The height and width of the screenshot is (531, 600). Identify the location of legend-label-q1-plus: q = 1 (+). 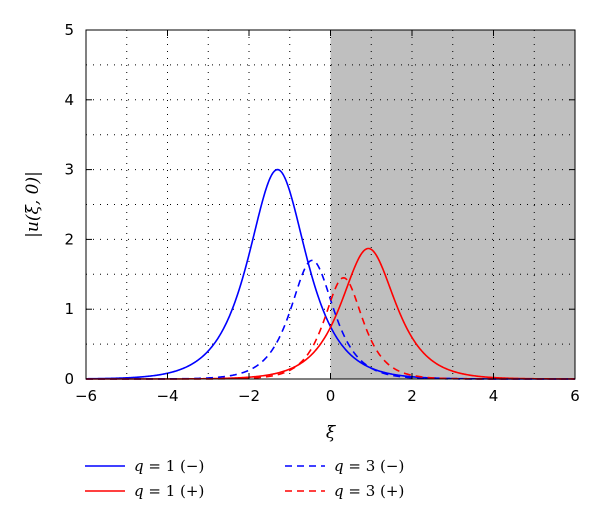
(169, 491).